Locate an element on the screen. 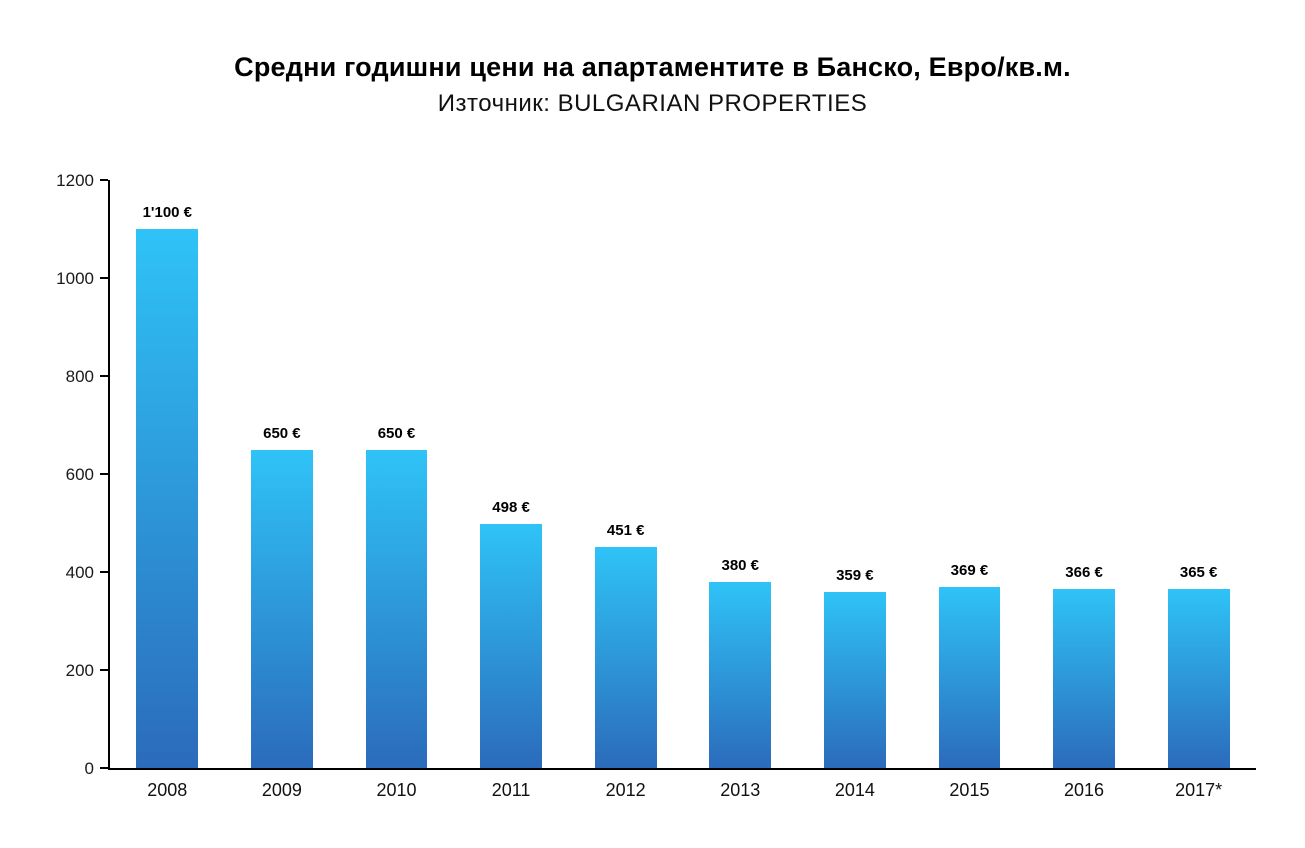  bar-column: 366 € is located at coordinates (1084, 474).